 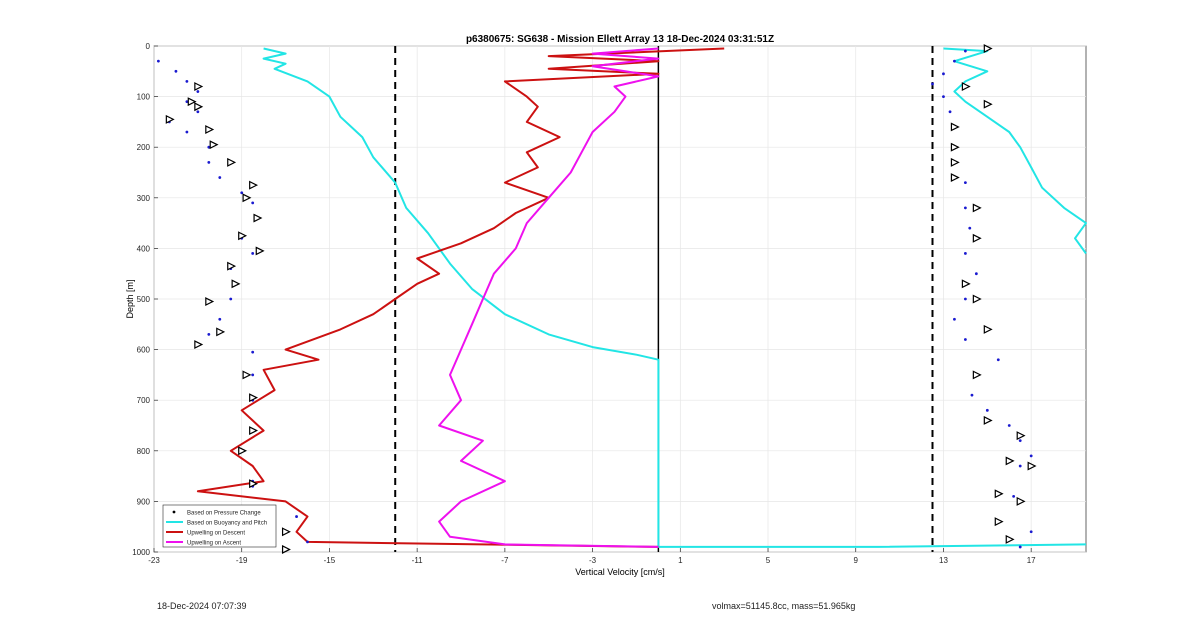 I want to click on x-axis-label: Vertical Velocity [cm/s], so click(x=620, y=572).